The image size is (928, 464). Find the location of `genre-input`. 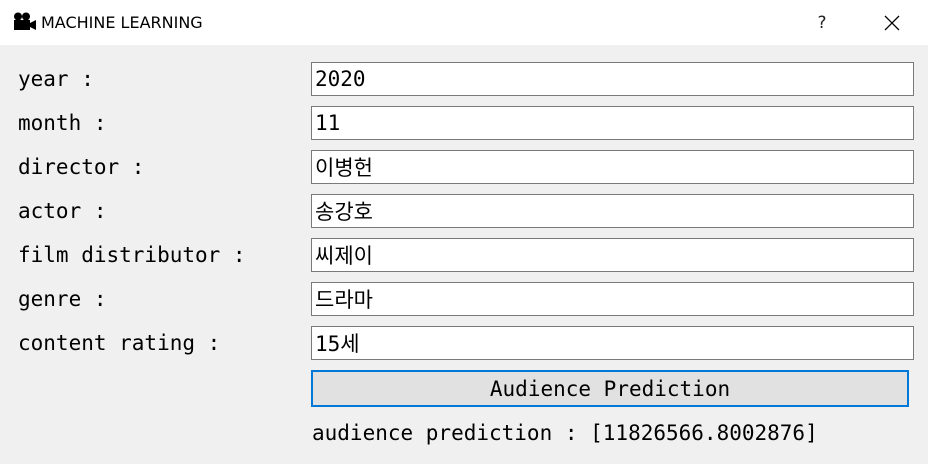

genre-input is located at coordinates (612, 299).